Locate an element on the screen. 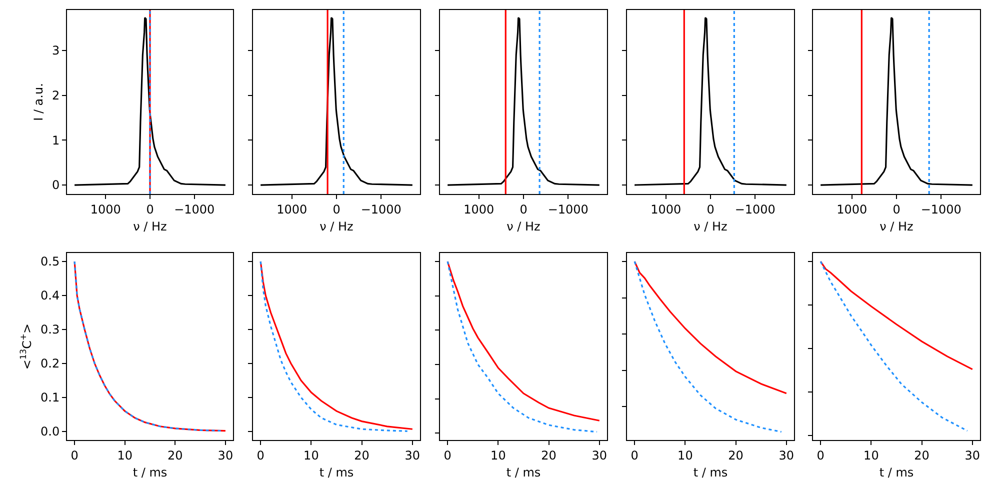 This screenshot has width=992, height=490. y-tick-label: 3 is located at coordinates (56, 51).